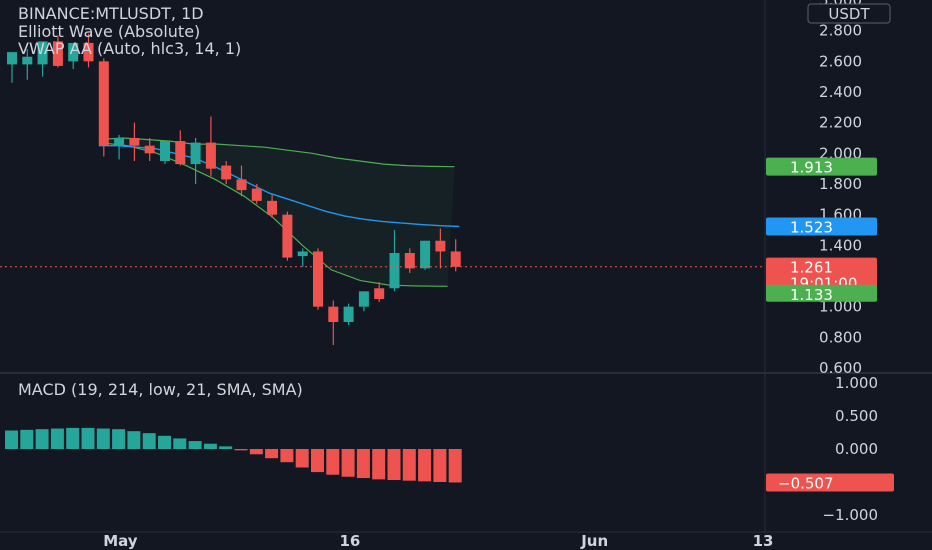 The height and width of the screenshot is (550, 932). Describe the element at coordinates (279, 186) in the screenshot. I see `vwap-line` at that location.